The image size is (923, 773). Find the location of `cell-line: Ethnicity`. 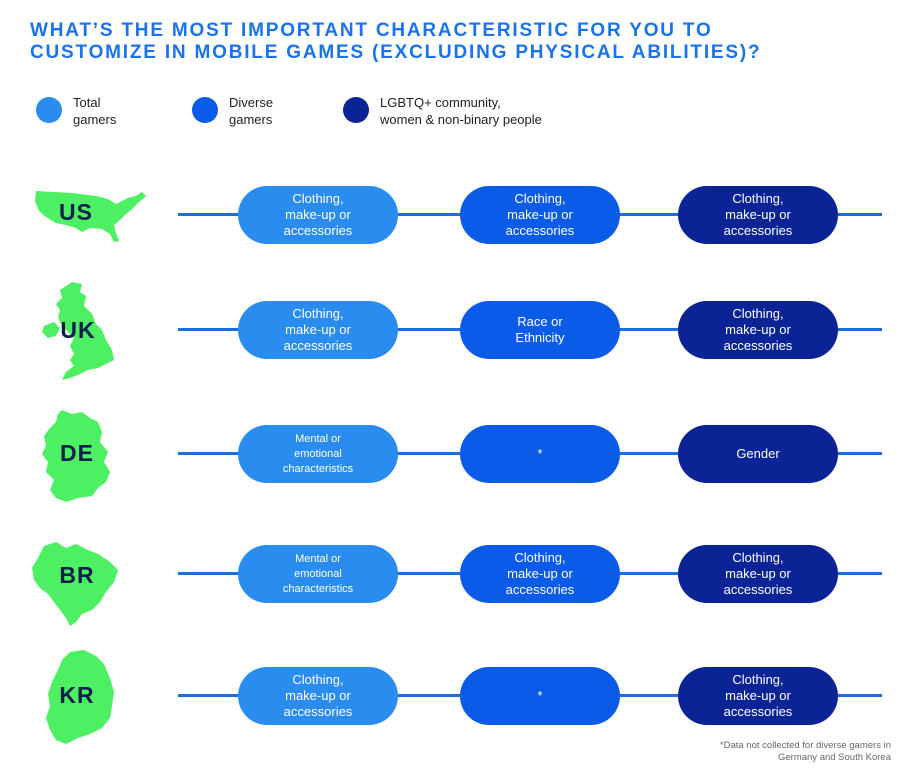

cell-line: Ethnicity is located at coordinates (540, 337).